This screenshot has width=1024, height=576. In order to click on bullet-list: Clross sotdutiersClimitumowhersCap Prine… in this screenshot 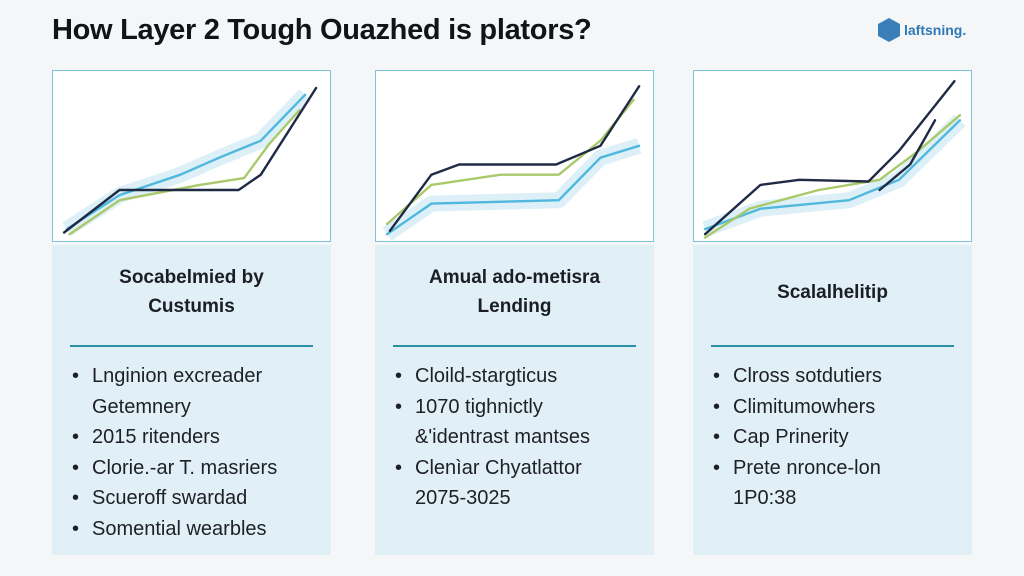, I will do `click(796, 437)`.